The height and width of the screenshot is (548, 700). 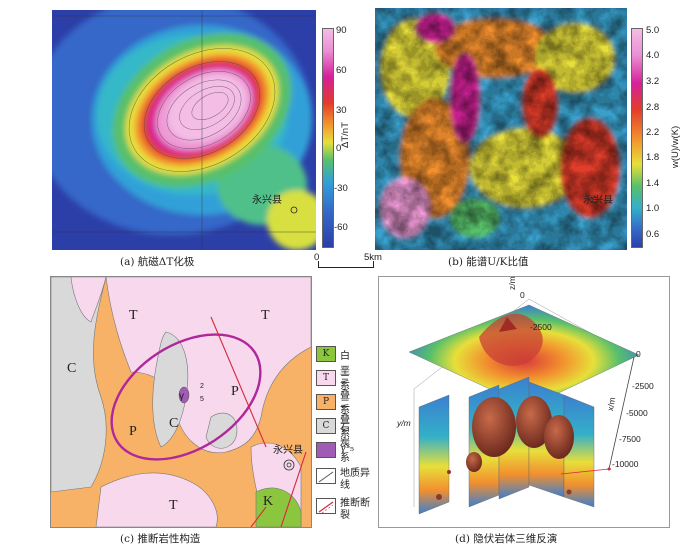 What do you see at coordinates (317, 257) in the screenshot?
I see `scale-bar-start: 0` at bounding box center [317, 257].